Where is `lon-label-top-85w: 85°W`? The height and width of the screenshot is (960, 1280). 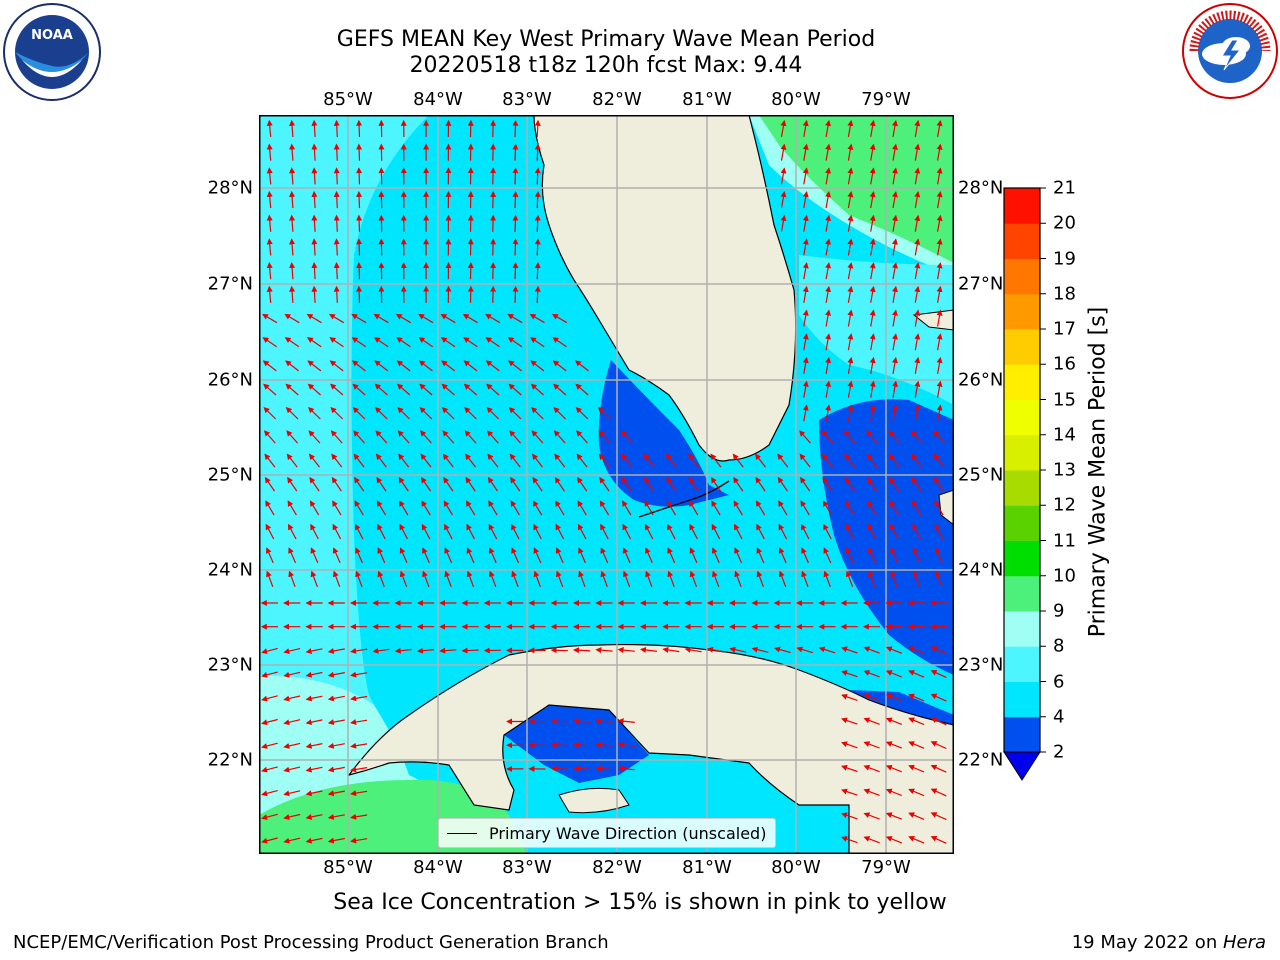 lon-label-top-85w: 85°W is located at coordinates (348, 99).